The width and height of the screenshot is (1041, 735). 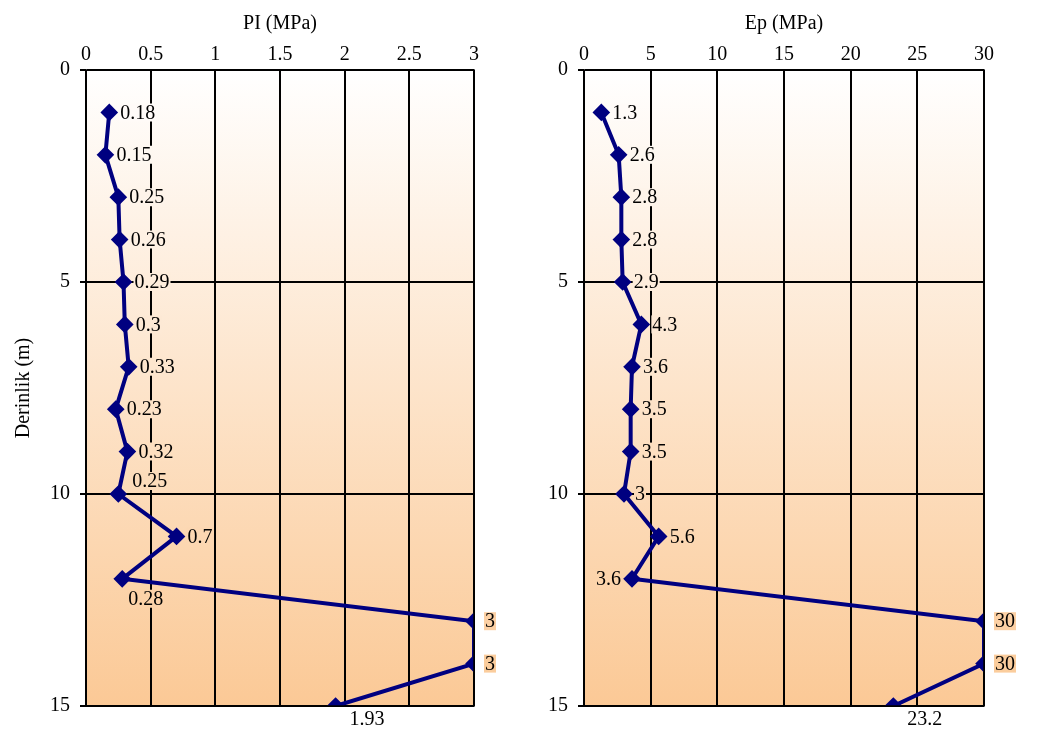 What do you see at coordinates (784, 53) in the screenshot?
I see `x-tick-label: 15` at bounding box center [784, 53].